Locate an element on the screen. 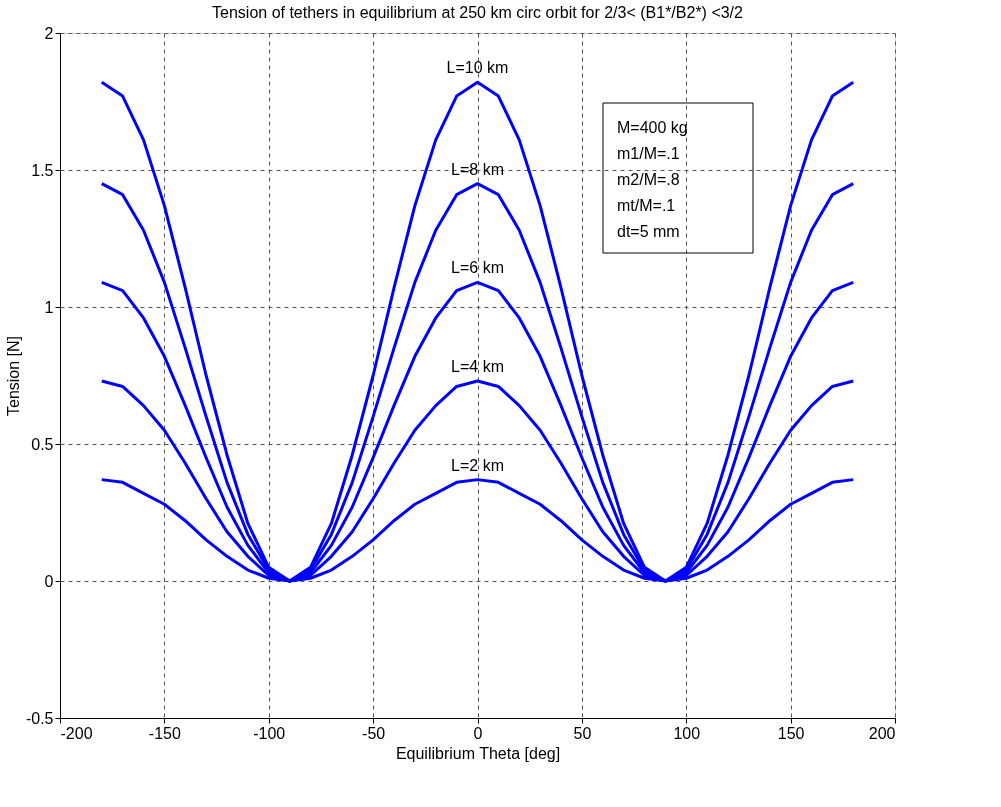 This screenshot has height=807, width=1001. x-tick-label: -100 is located at coordinates (269, 733).